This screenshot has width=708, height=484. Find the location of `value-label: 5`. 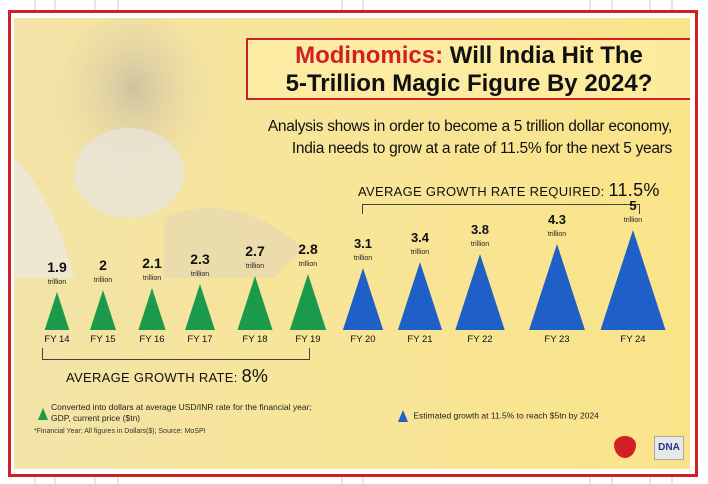

value-label: 5 is located at coordinates (632, 205).